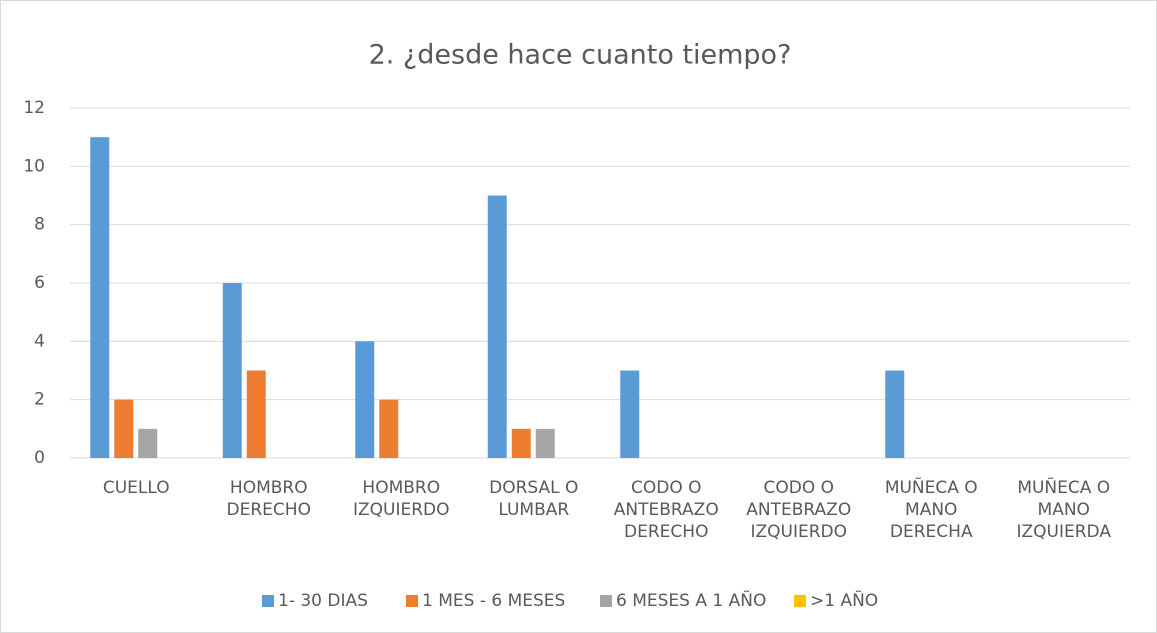 This screenshot has height=633, width=1157. I want to click on y-tick-label: 6, so click(39, 283).